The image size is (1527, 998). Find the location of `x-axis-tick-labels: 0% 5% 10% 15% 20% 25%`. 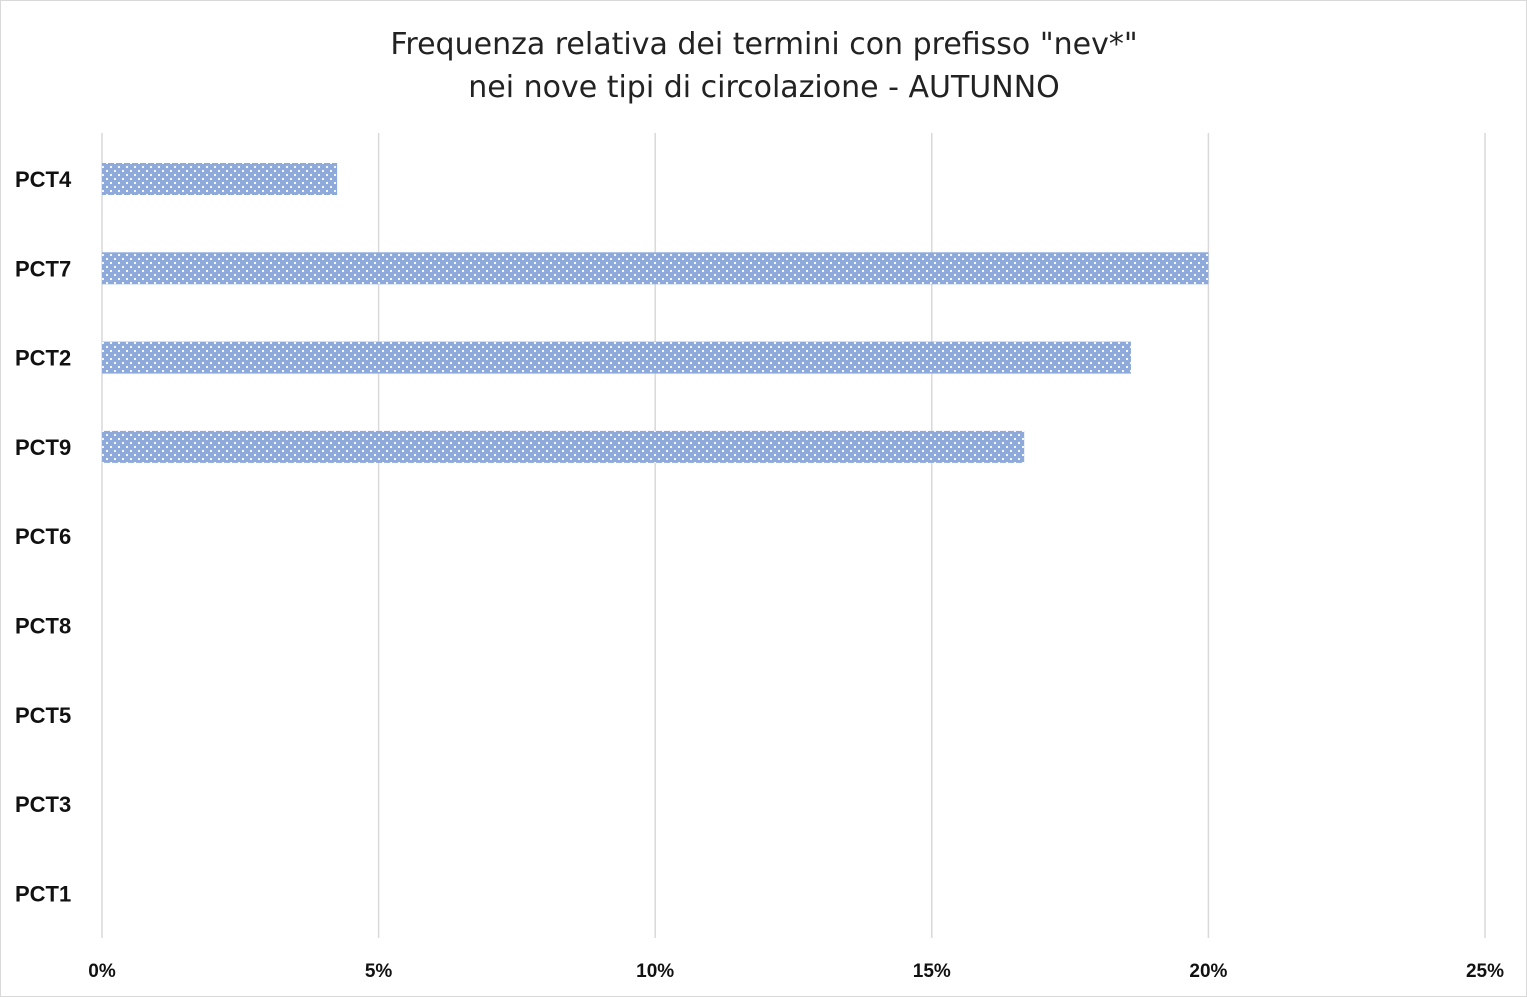

x-axis-tick-labels: 0% 5% 10% 15% 20% 25% is located at coordinates (796, 971).